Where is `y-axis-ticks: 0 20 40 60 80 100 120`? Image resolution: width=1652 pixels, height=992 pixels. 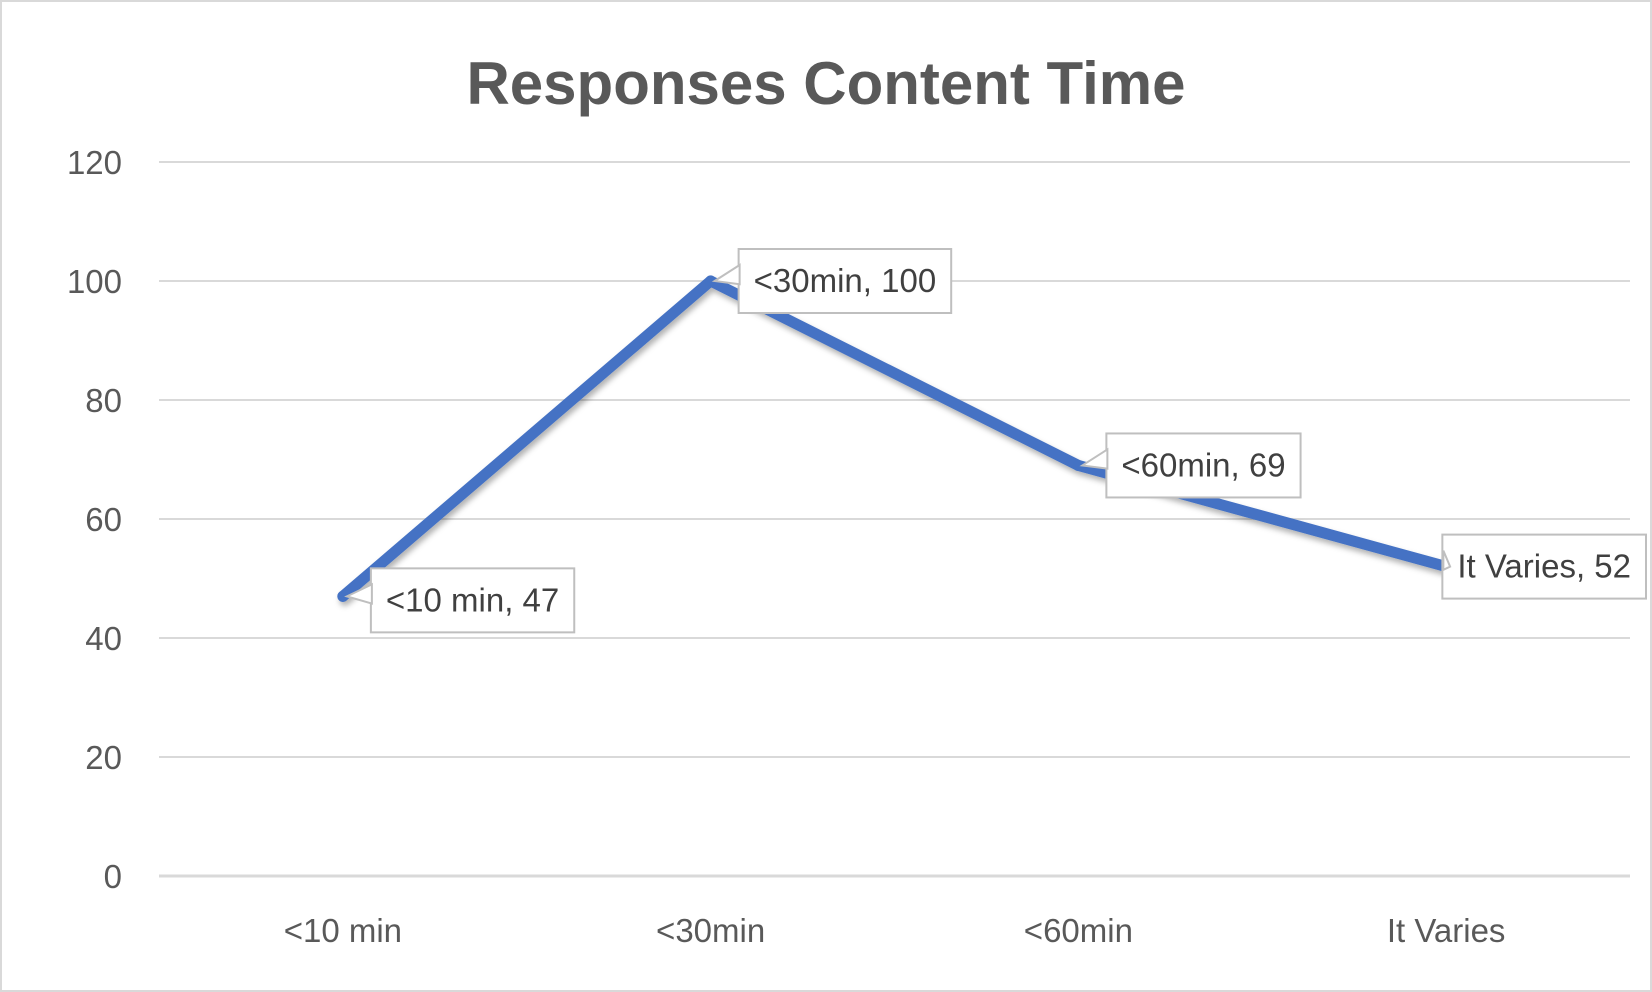 y-axis-ticks: 0 20 40 60 80 100 120 is located at coordinates (94, 519).